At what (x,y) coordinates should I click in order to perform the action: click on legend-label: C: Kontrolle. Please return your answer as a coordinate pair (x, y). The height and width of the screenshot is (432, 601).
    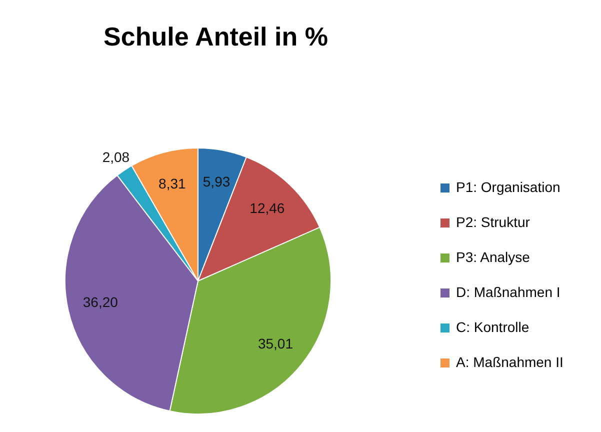
    Looking at the image, I should click on (493, 327).